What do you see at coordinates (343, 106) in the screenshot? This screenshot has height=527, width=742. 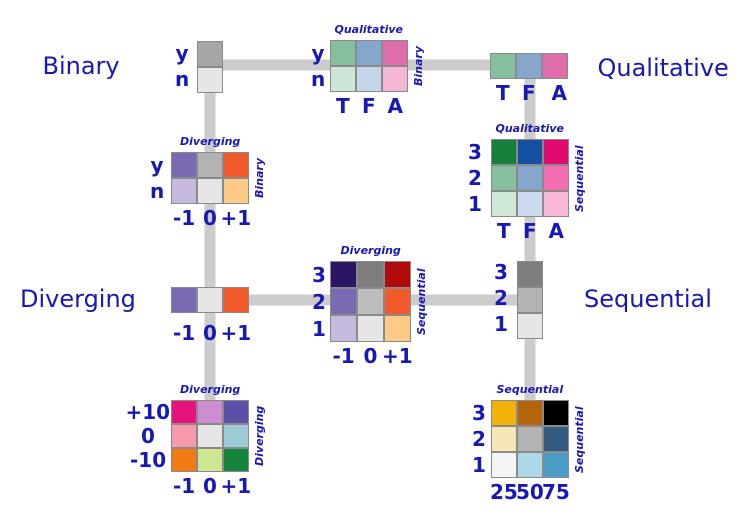 I see `binary-qualitative-col-tick-0: T` at bounding box center [343, 106].